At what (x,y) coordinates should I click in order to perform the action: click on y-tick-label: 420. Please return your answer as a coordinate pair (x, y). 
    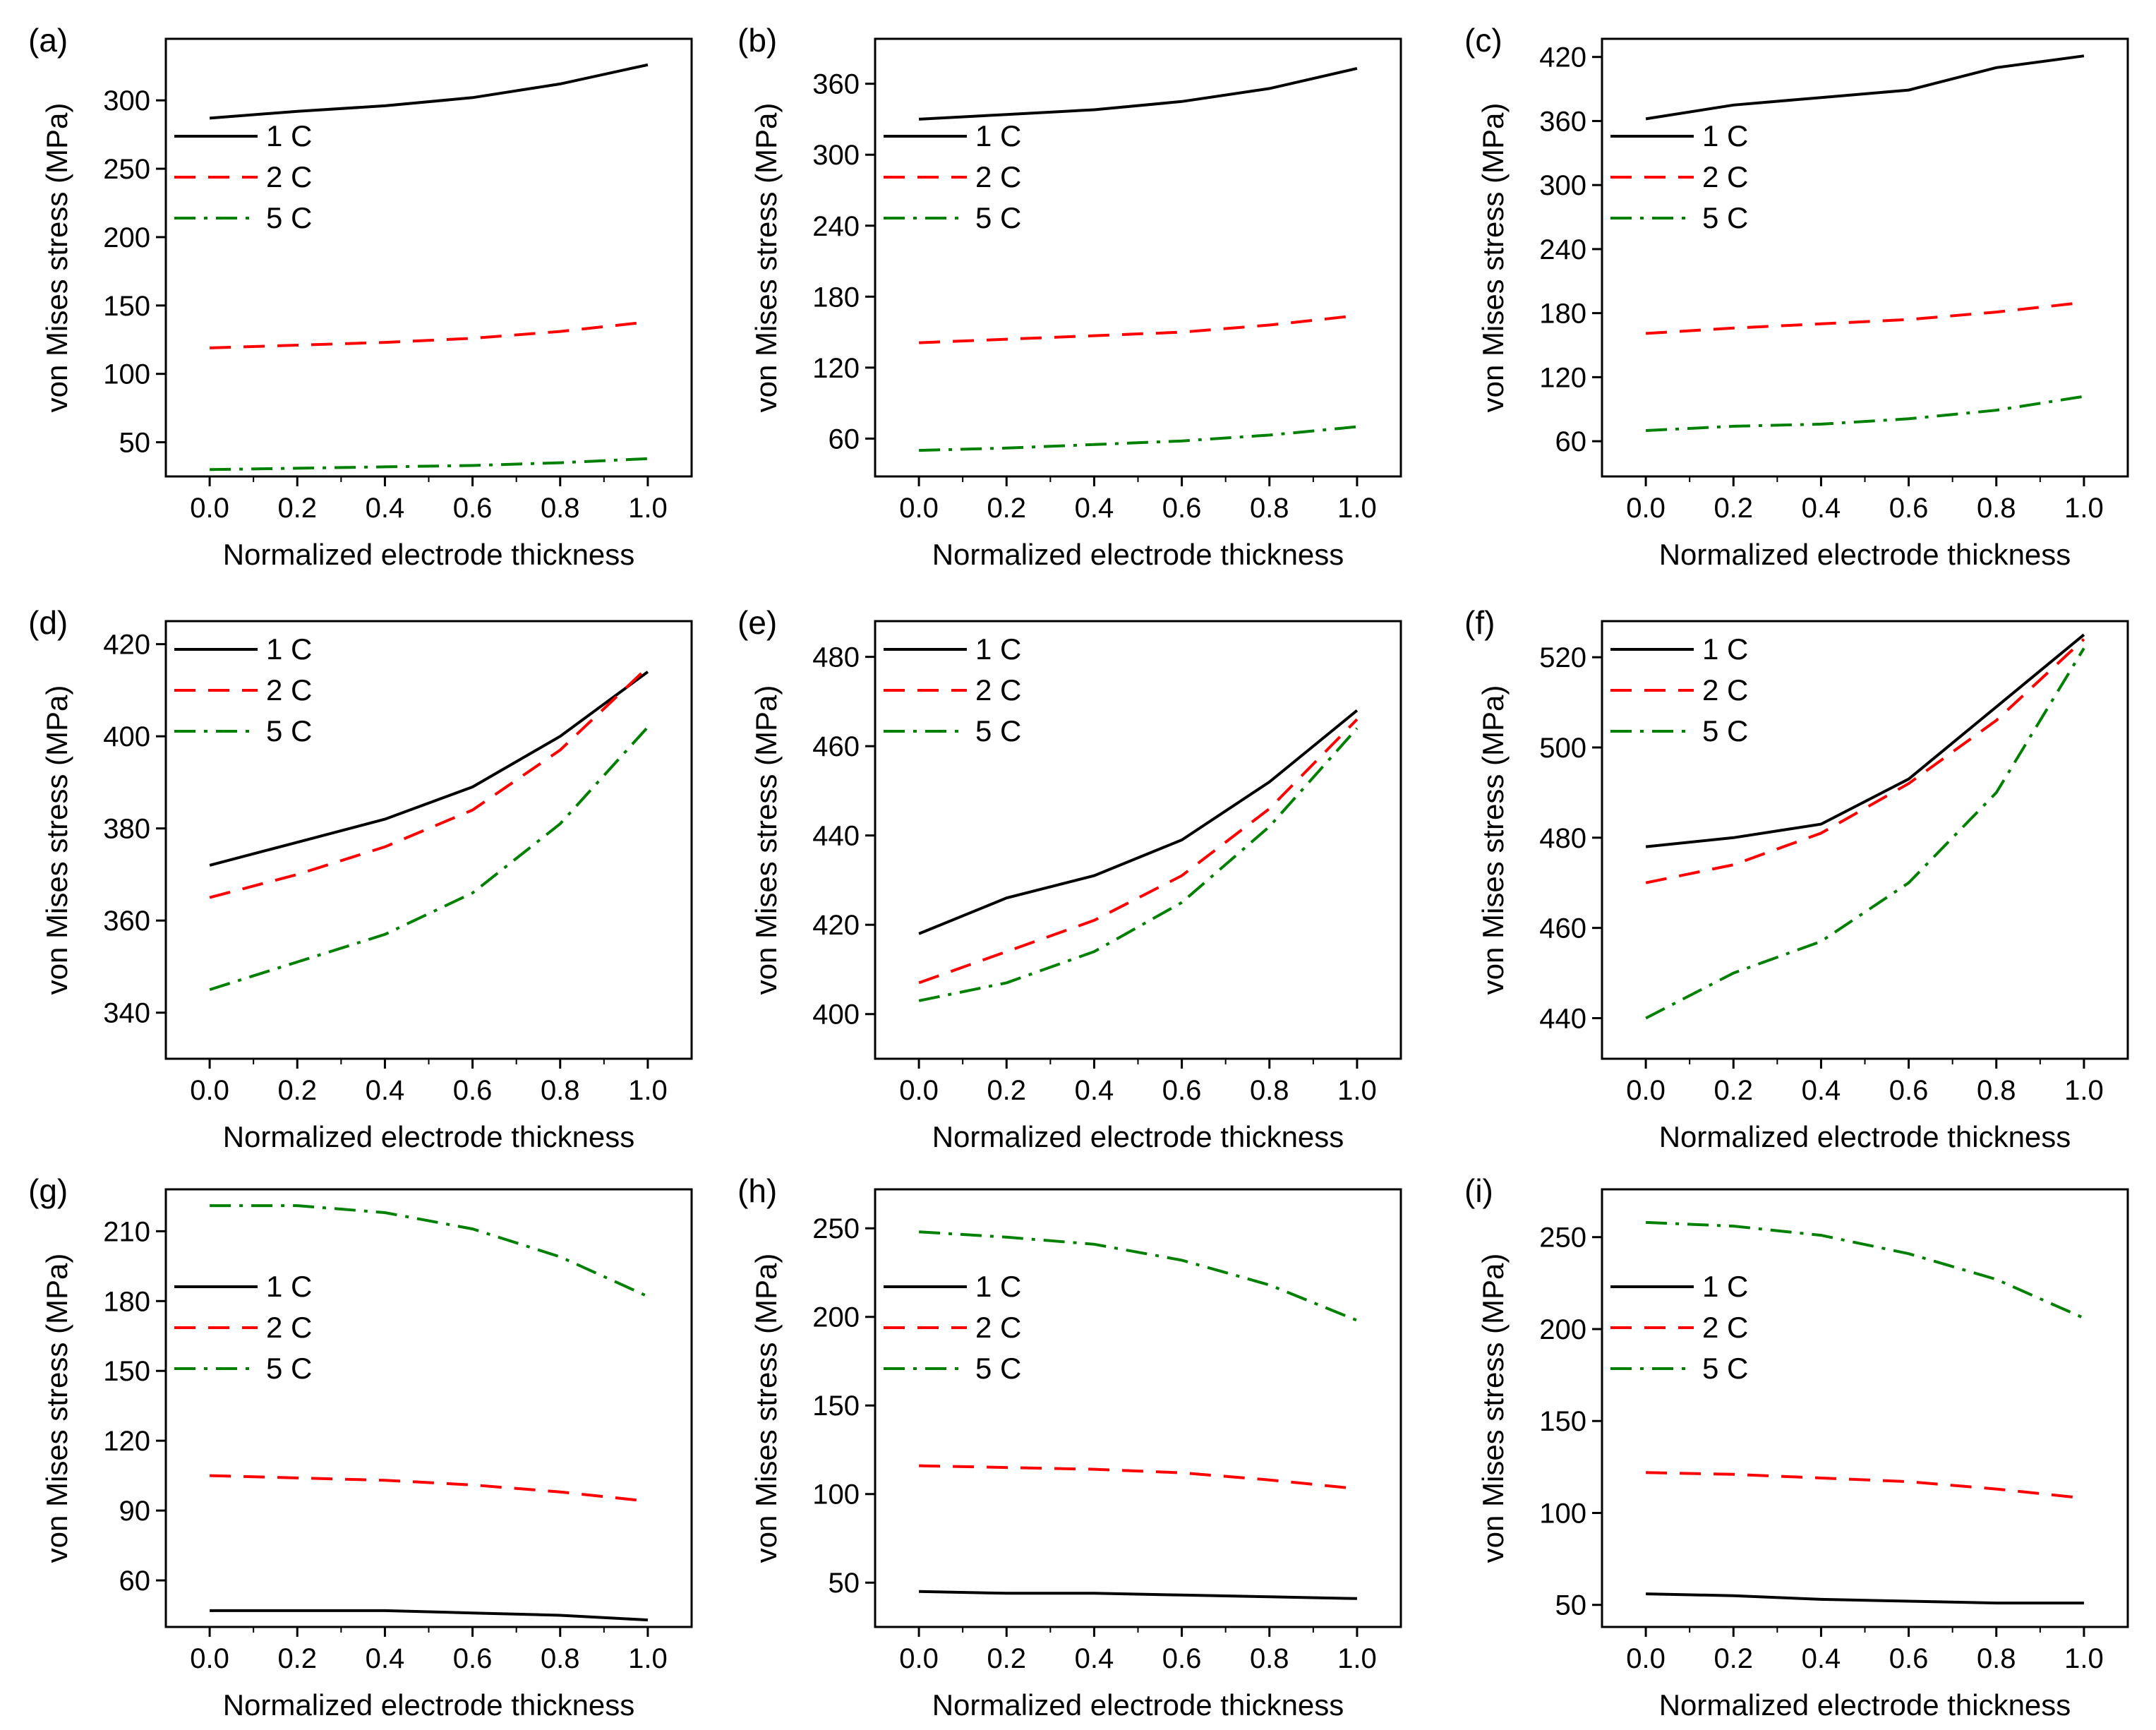
    Looking at the image, I should click on (126, 646).